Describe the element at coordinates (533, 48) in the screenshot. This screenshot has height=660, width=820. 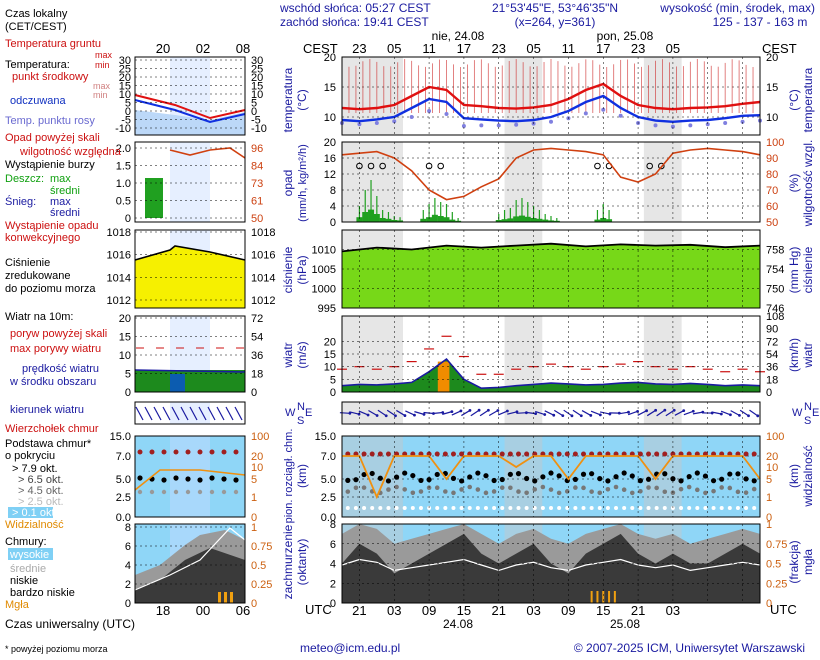
I see `cest-tick: 05` at that location.